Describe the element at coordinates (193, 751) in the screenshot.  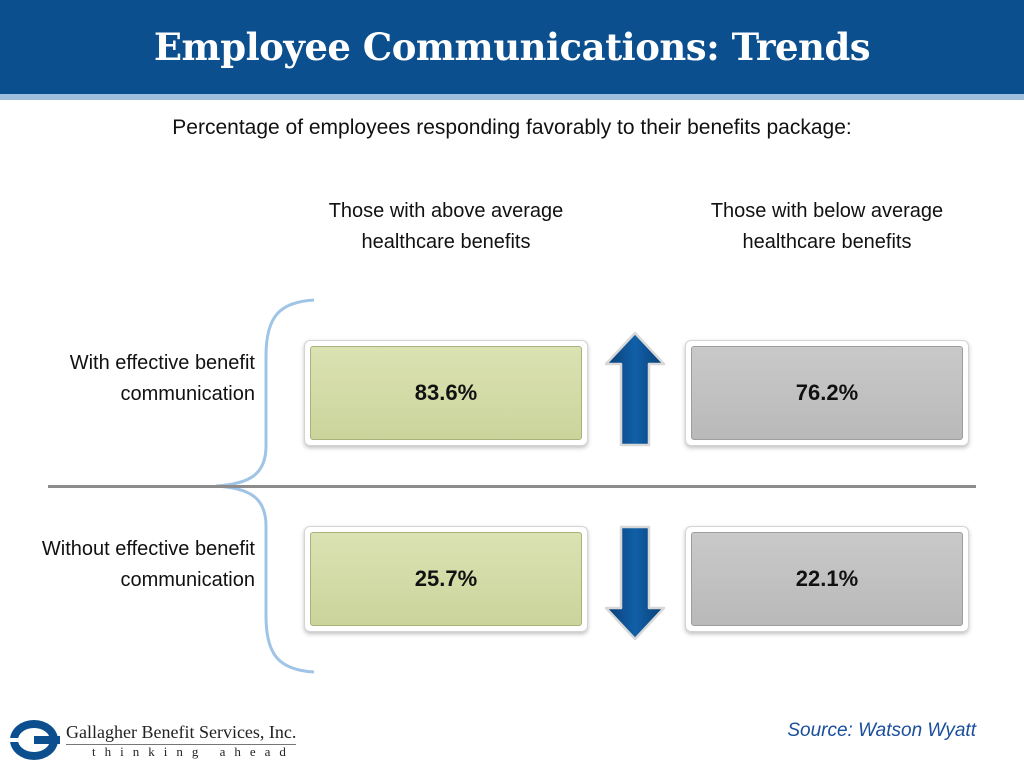
I see `company-tagline: thinking ahead` at that location.